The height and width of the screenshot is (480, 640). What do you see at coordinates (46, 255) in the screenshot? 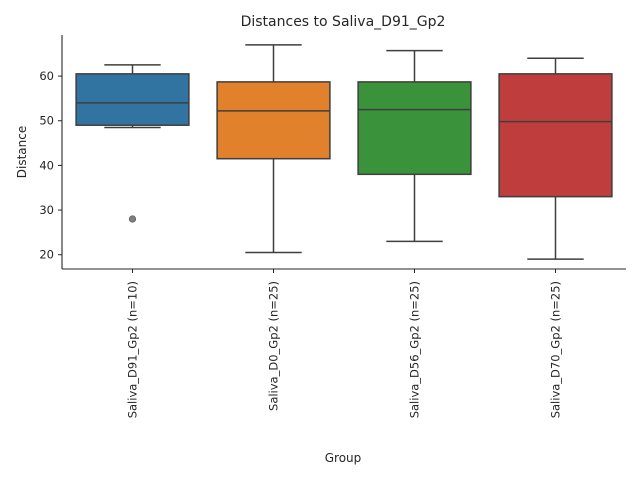
I see `y-tick-label: 20` at bounding box center [46, 255].